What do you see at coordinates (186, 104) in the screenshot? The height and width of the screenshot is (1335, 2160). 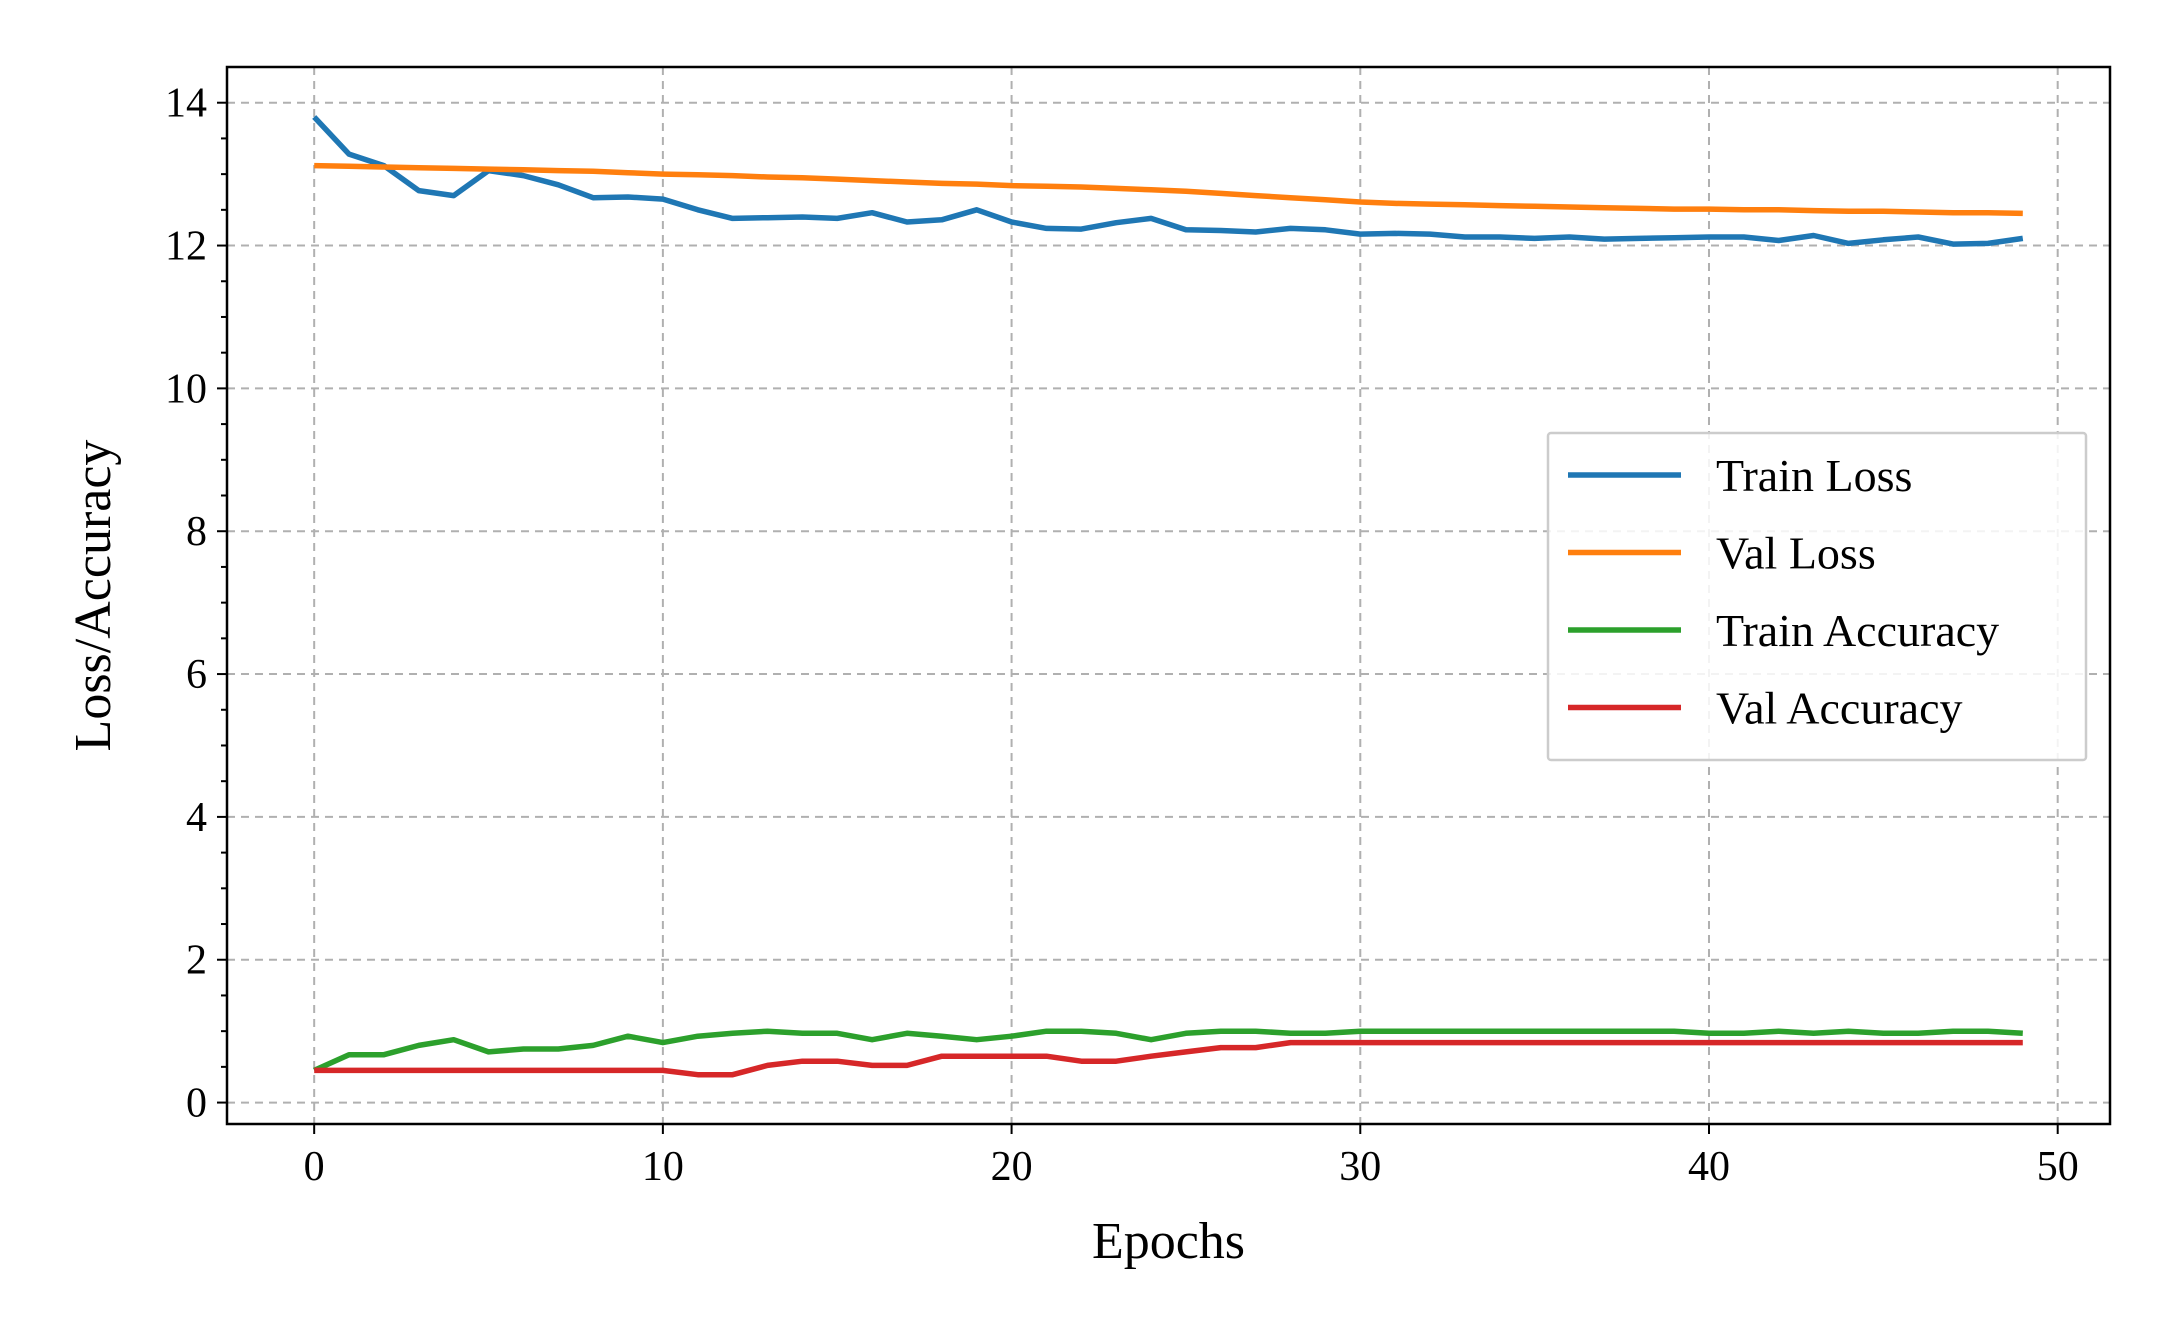 I see `y-tick-label: 14` at bounding box center [186, 104].